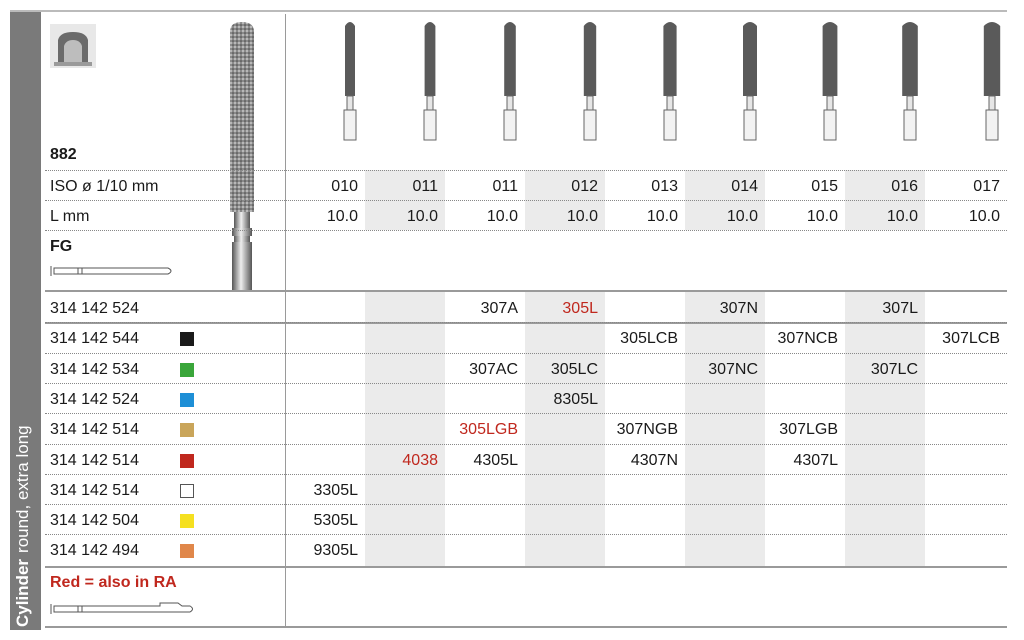 The height and width of the screenshot is (640, 1024). I want to click on rule-top, so click(508, 11).